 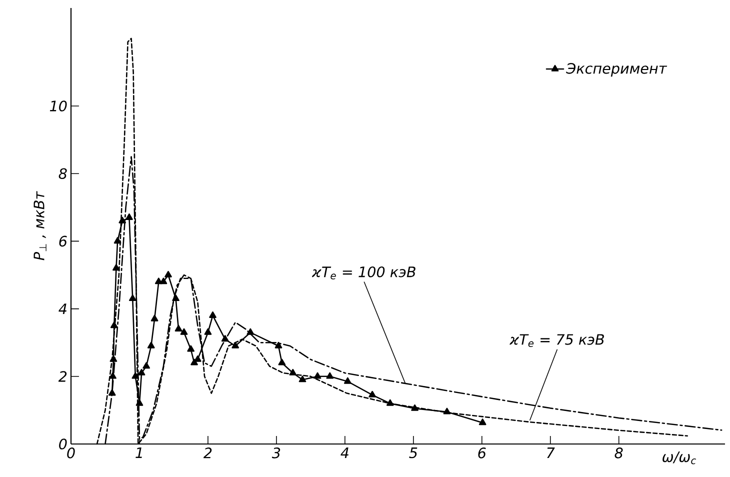 I want to click on x-tick-label: 7, so click(x=551, y=453).